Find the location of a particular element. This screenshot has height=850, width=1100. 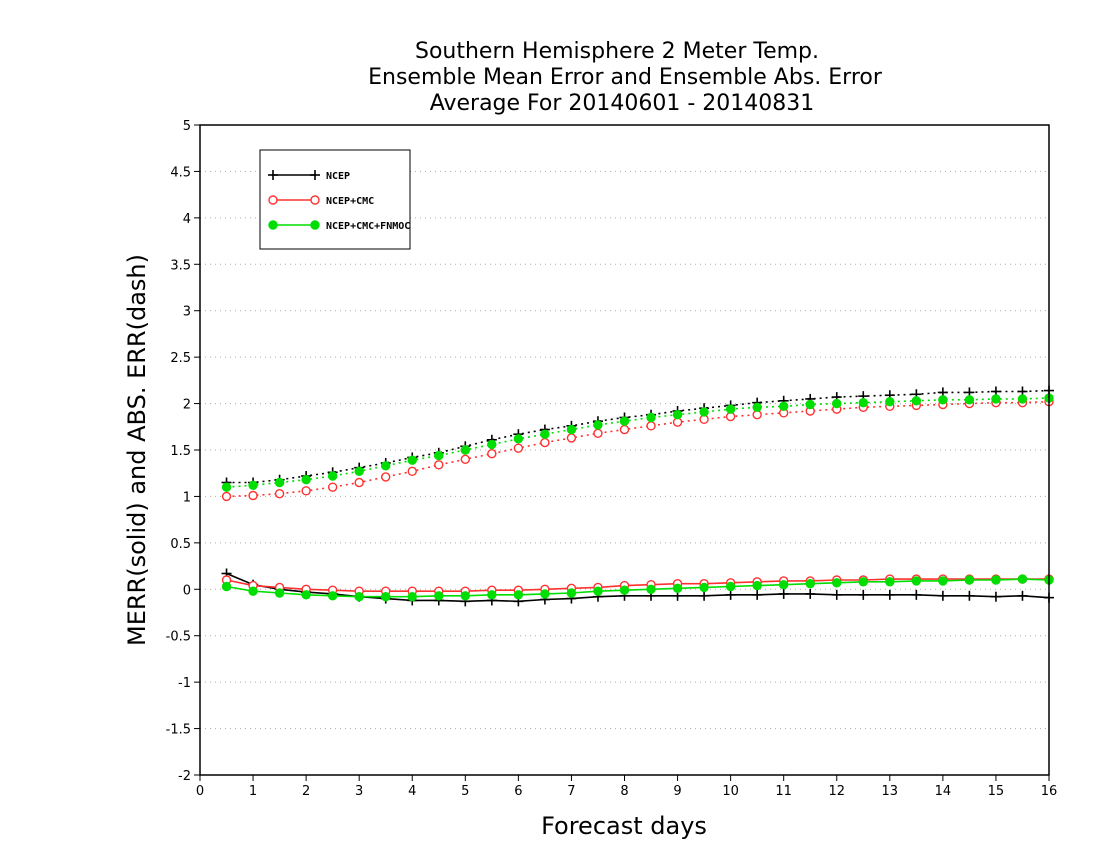

y-tick-label: -0.5 is located at coordinates (178, 637).